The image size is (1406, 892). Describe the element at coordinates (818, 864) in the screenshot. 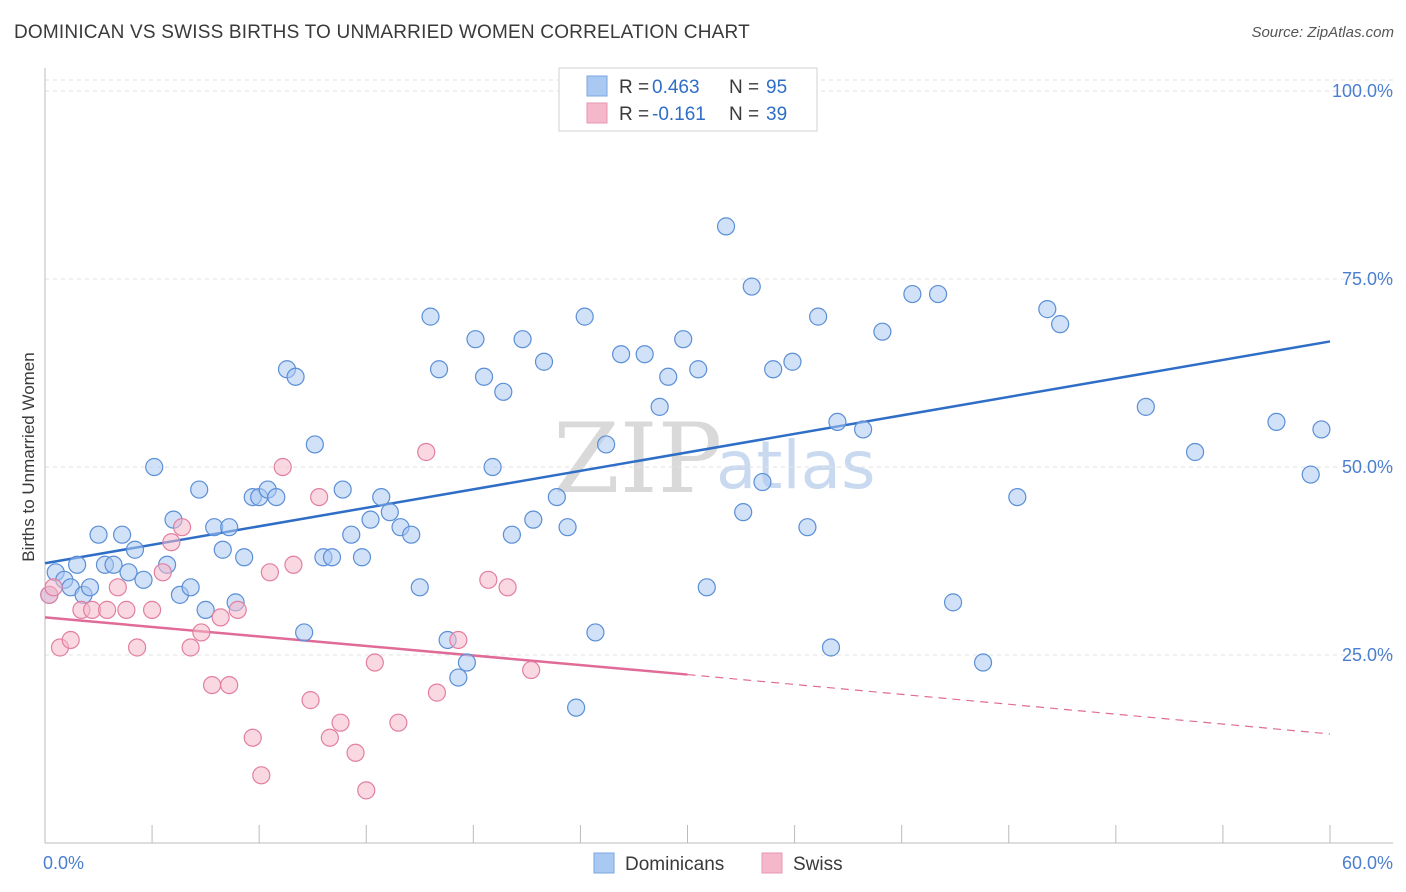

I see `bottom-legend-label-swiss: Swiss` at that location.